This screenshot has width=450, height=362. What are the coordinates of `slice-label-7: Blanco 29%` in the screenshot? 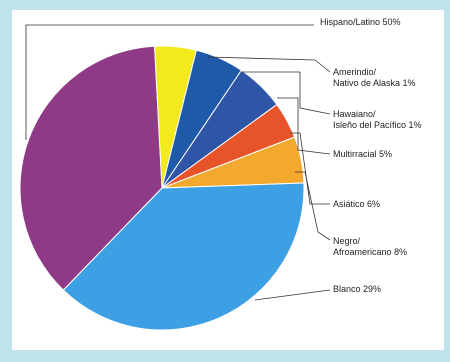 It's located at (357, 289).